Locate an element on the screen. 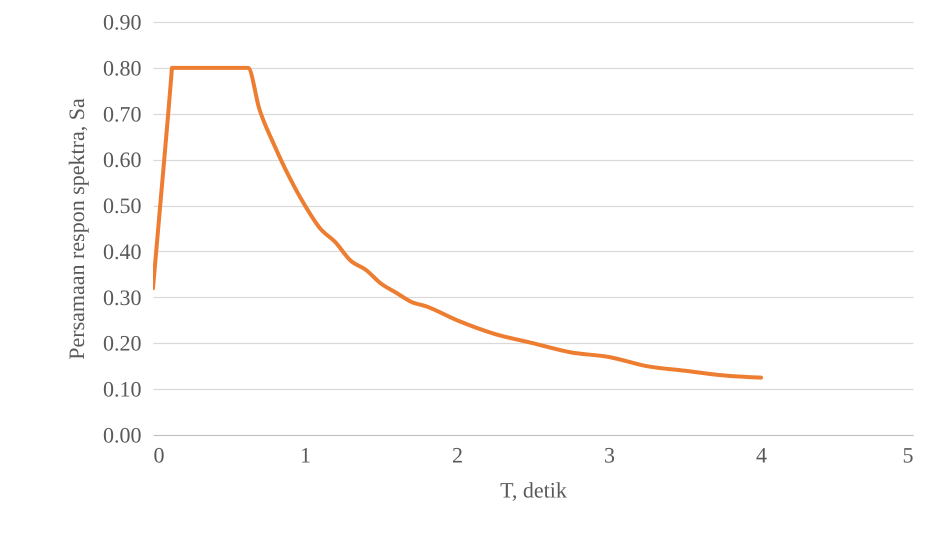 This screenshot has height=534, width=925. x-tick-label: 4 is located at coordinates (761, 455).